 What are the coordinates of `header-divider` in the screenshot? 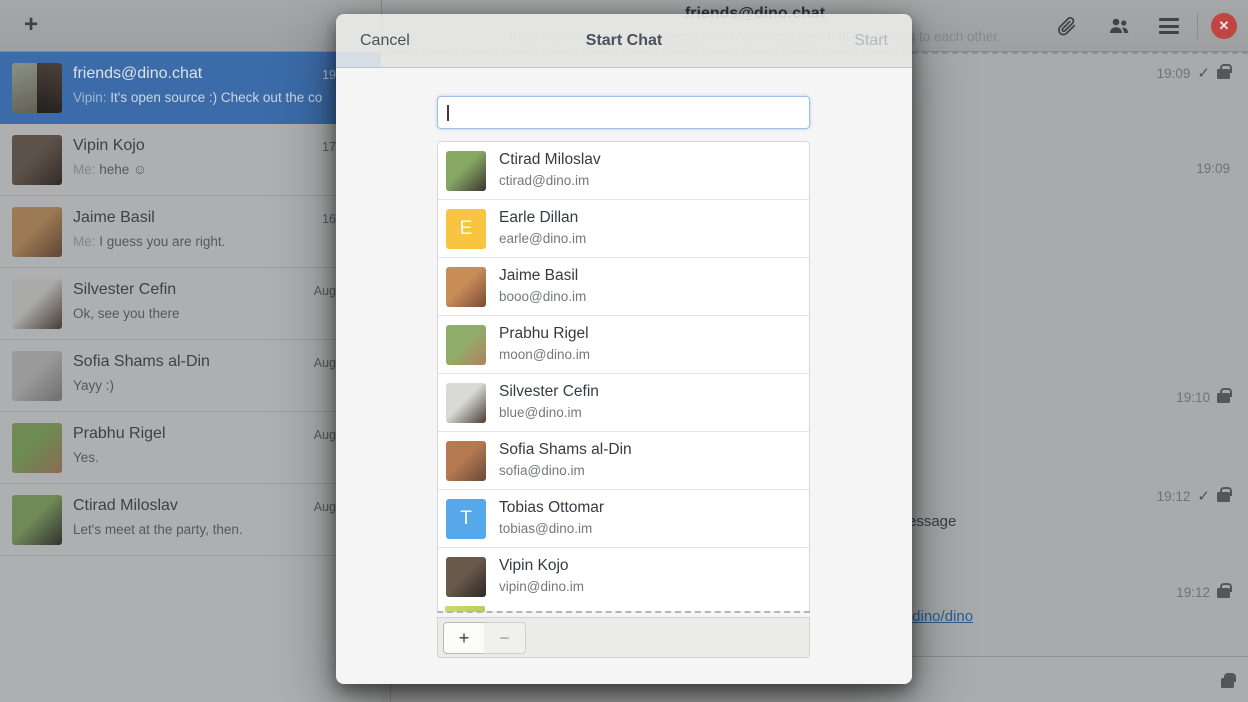 It's located at (1197, 26).